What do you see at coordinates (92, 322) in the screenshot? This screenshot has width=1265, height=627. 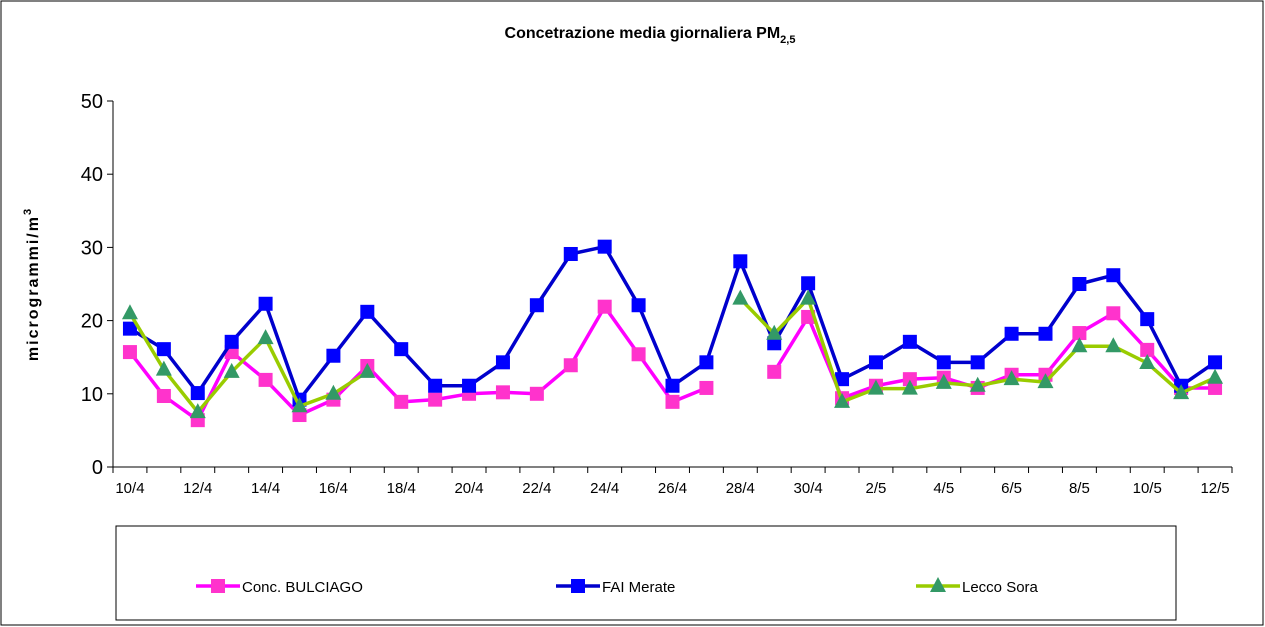 I see `y-tick-label: 20` at bounding box center [92, 322].